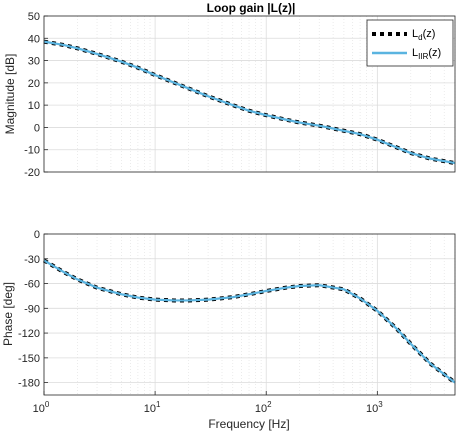 Image resolution: width=458 pixels, height=432 pixels. Describe the element at coordinates (426, 54) in the screenshot. I see `legend-label-liir: LIIR(z)` at that location.